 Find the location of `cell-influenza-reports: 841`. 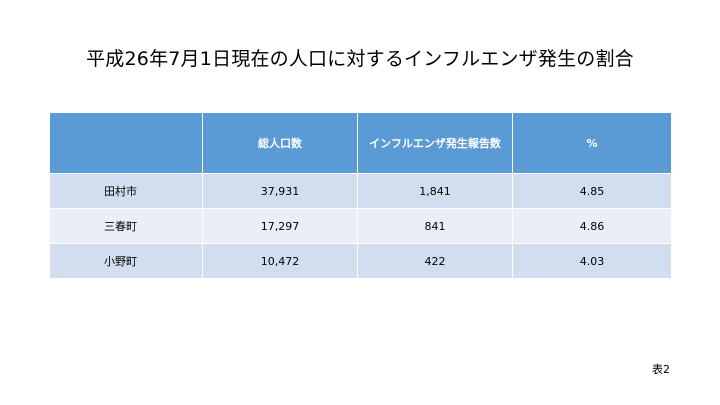

cell-influenza-reports: 841 is located at coordinates (435, 226).